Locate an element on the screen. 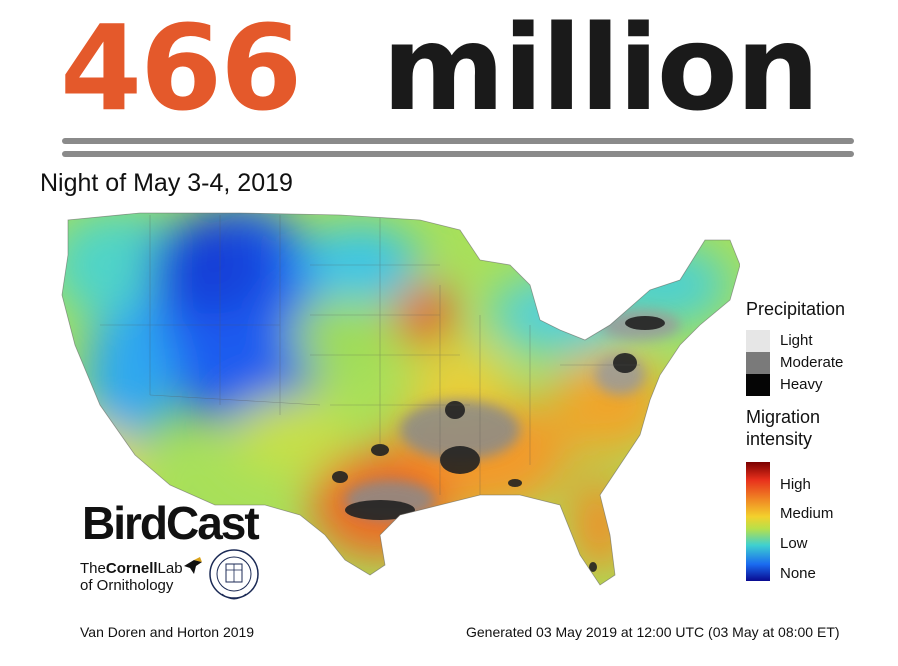 The image size is (898, 666). birdcast-logo: BirdCast is located at coordinates (171, 523).